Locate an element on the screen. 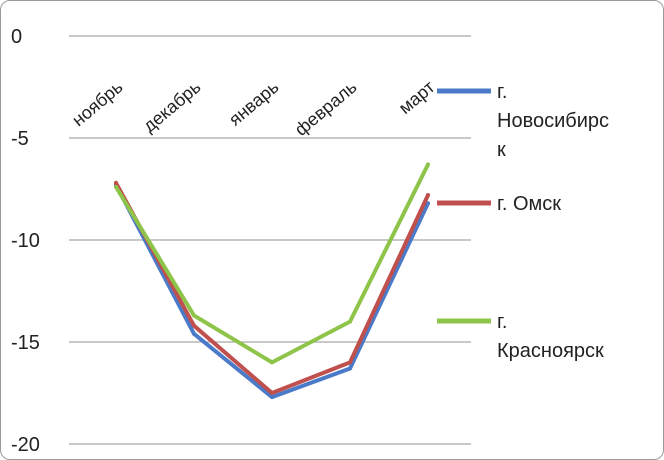 This screenshot has width=664, height=460. y-axis-ticks: 0 -5 -10 -15 -20 is located at coordinates (25, 241).